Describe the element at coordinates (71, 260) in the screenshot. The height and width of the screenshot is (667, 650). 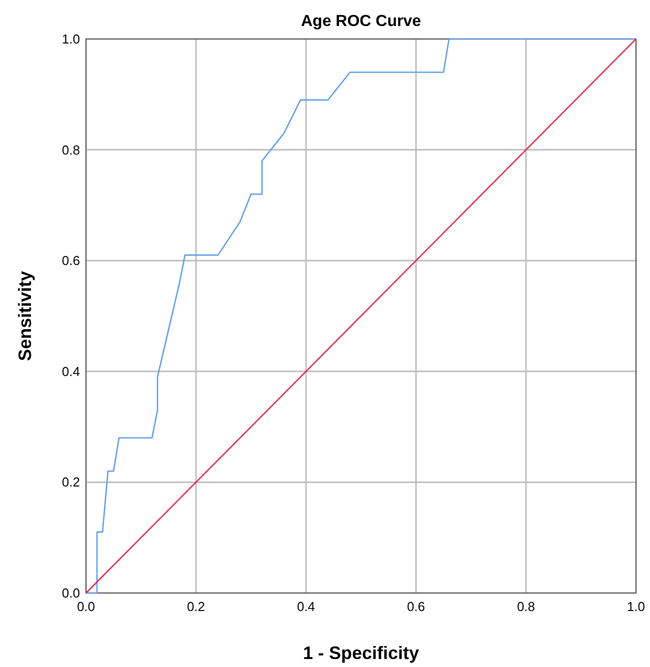
I see `y-tick-label: 0.6` at that location.